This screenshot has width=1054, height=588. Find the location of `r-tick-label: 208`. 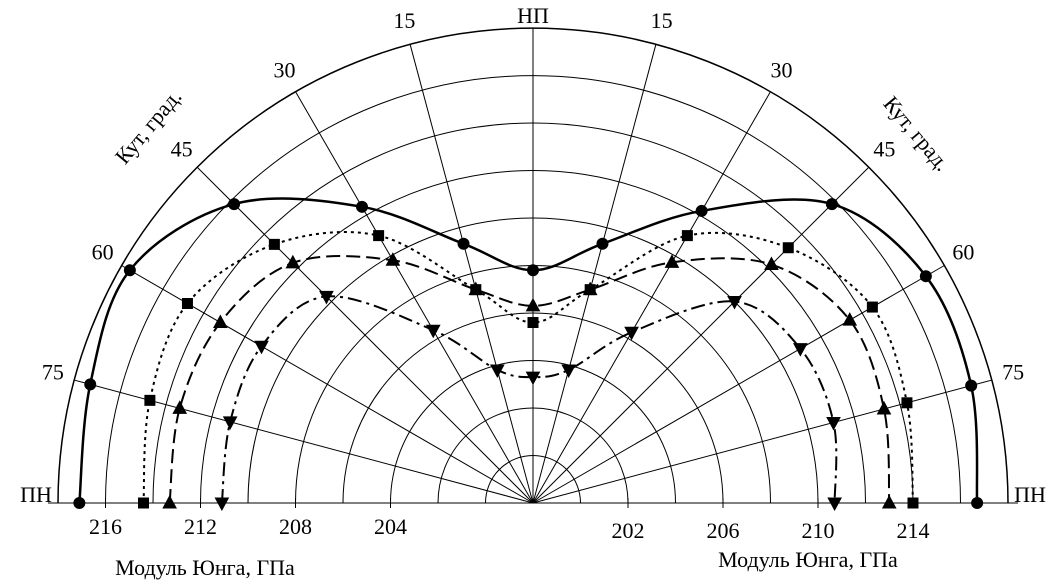

r-tick-label: 208 is located at coordinates (295, 526).